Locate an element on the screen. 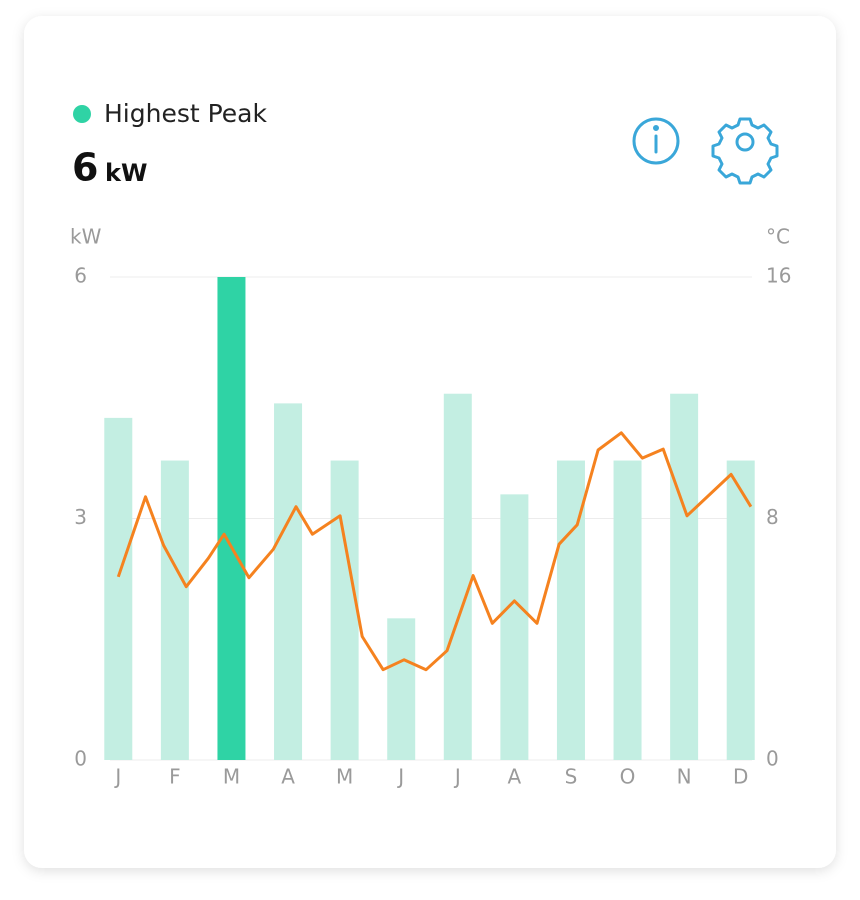  y2-tick-label: 0 is located at coordinates (772, 759).